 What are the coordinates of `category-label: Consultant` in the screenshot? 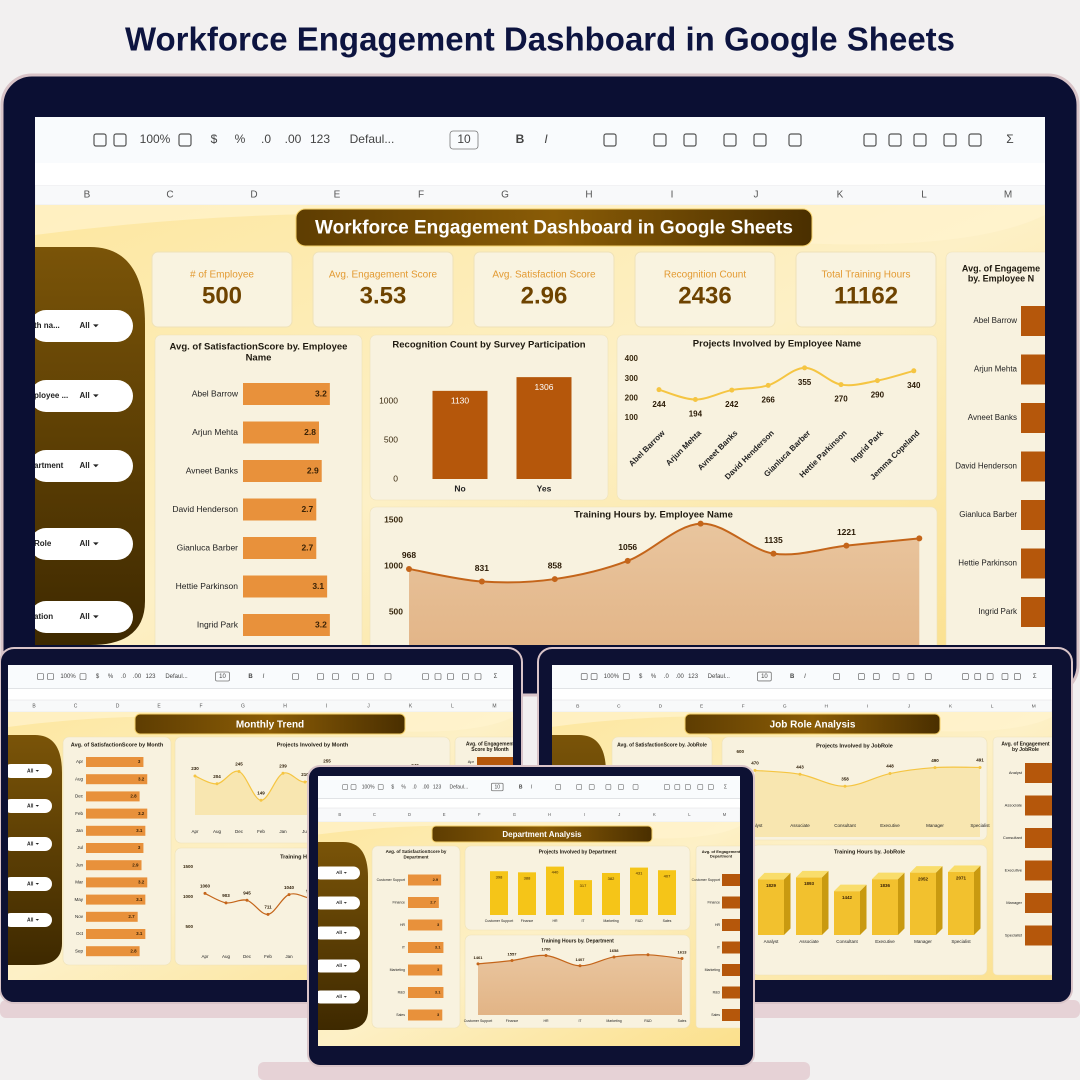 It's located at (845, 825).